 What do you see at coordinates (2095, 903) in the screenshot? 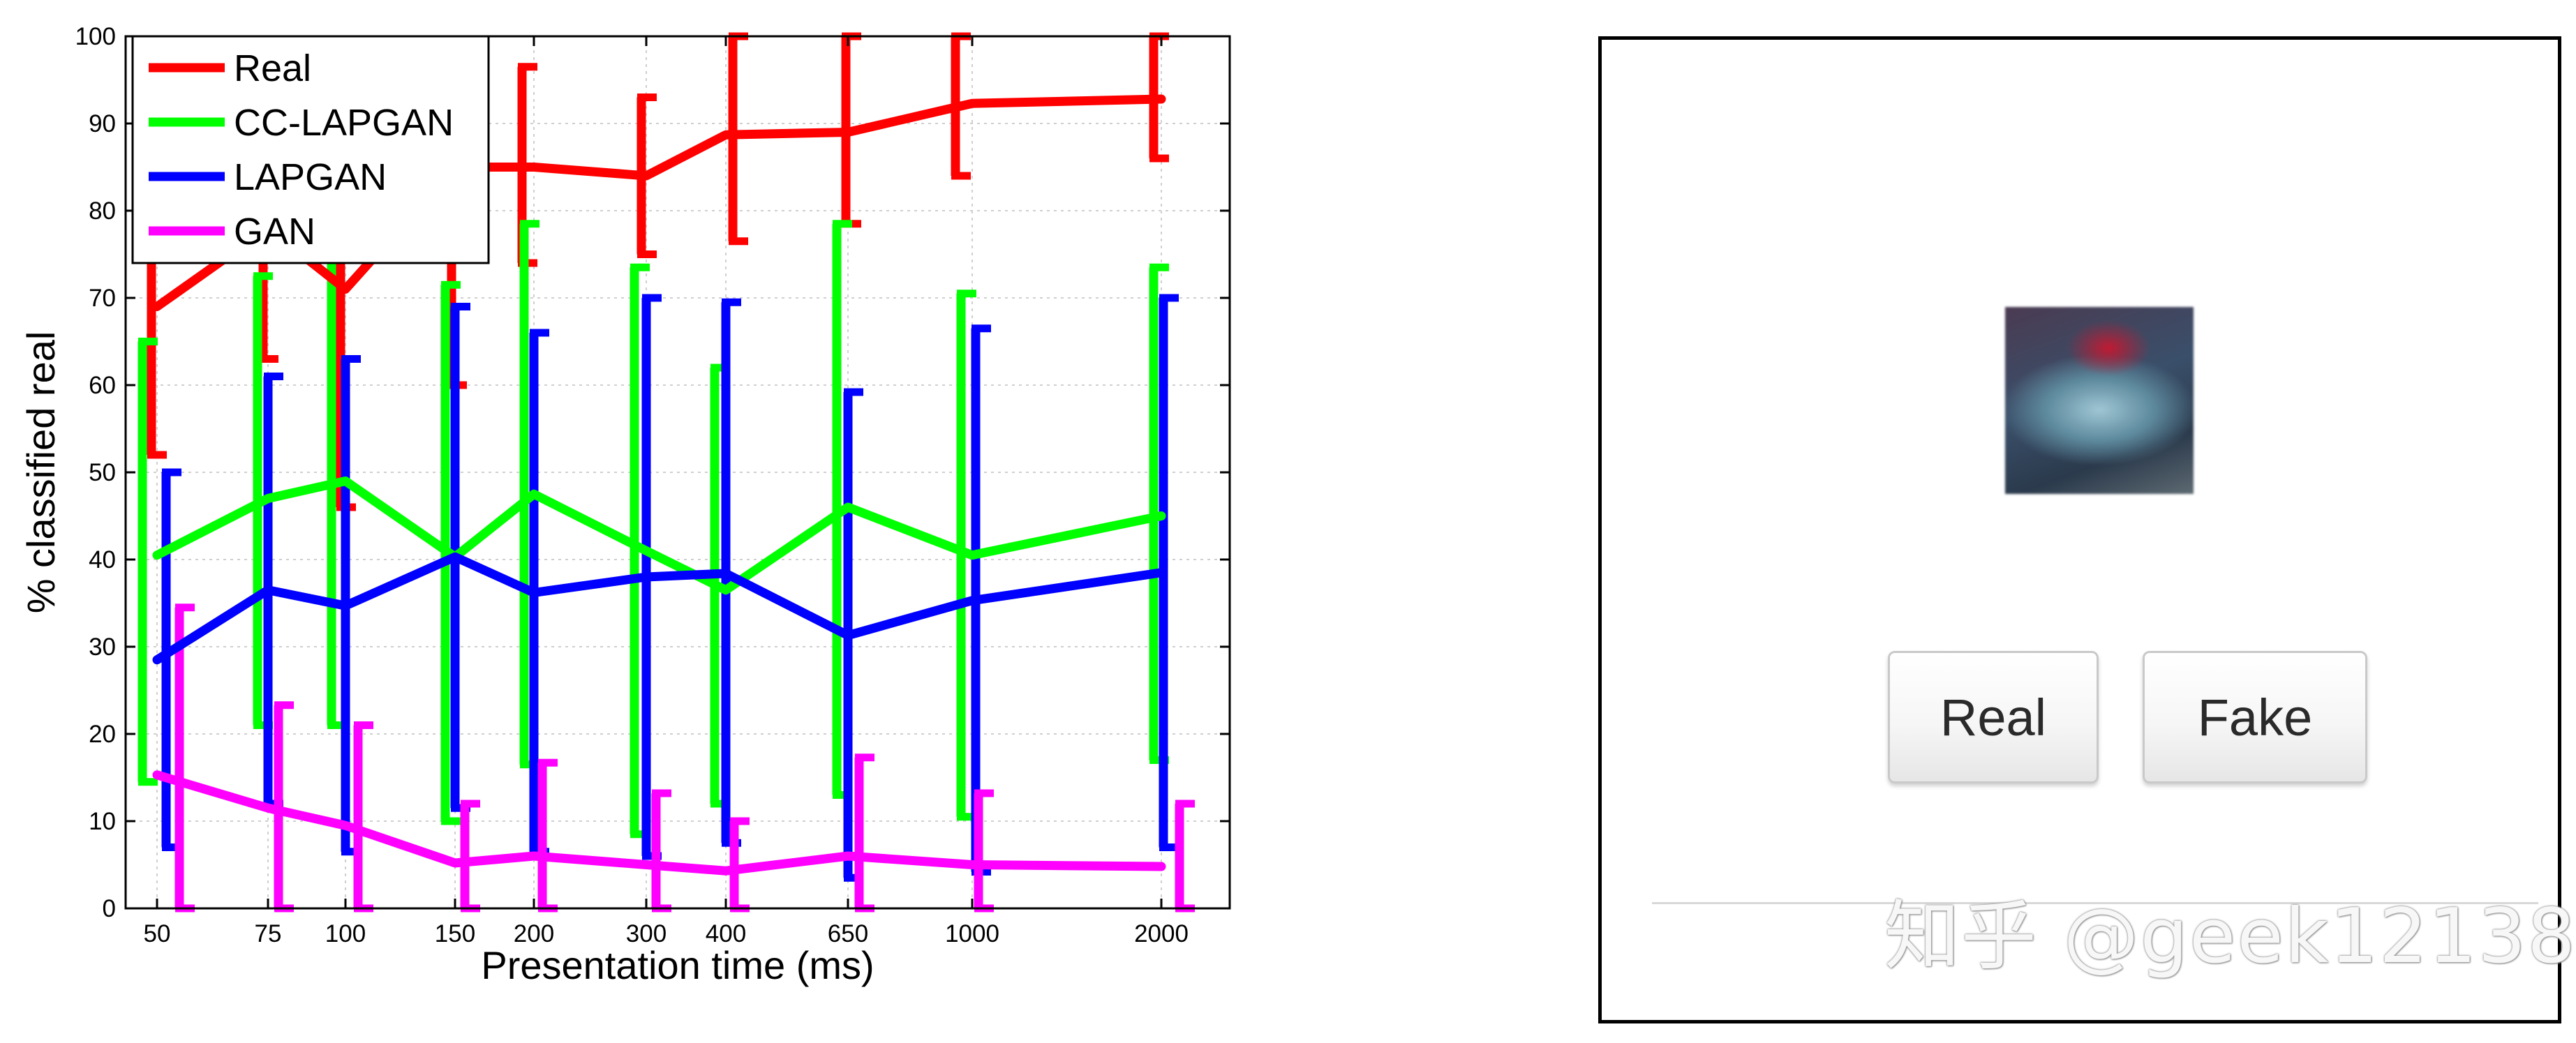
I see `panel-divider` at bounding box center [2095, 903].